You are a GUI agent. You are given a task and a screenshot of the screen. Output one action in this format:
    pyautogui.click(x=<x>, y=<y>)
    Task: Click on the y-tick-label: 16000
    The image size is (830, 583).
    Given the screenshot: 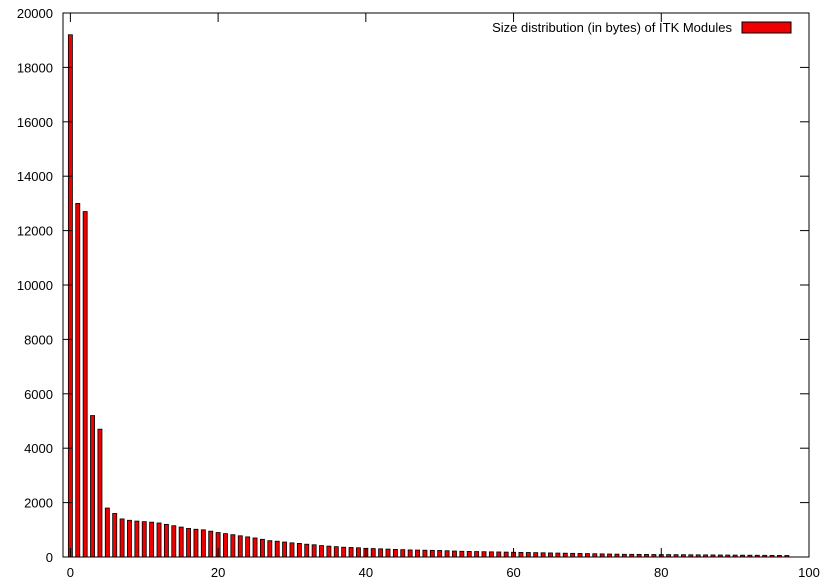 What is the action you would take?
    pyautogui.click(x=35, y=122)
    